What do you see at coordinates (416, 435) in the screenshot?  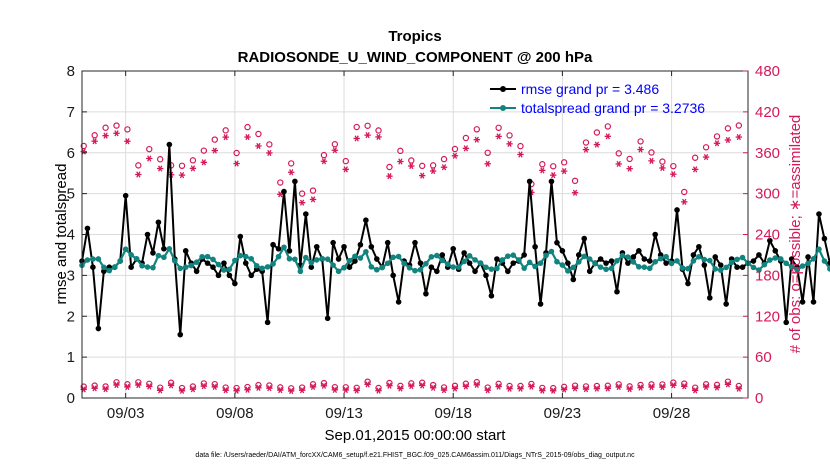 I see `x-axis-label: Sep.01,2015 00:00:00 start` at bounding box center [416, 435].